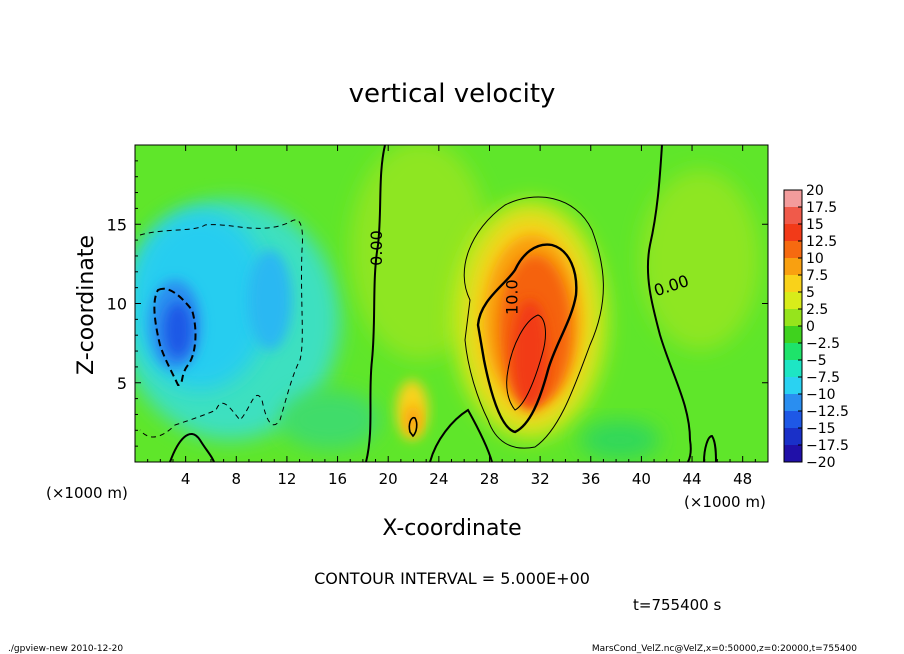 The height and width of the screenshot is (654, 904). What do you see at coordinates (641, 479) in the screenshot?
I see `x-tick-label: 40` at bounding box center [641, 479].